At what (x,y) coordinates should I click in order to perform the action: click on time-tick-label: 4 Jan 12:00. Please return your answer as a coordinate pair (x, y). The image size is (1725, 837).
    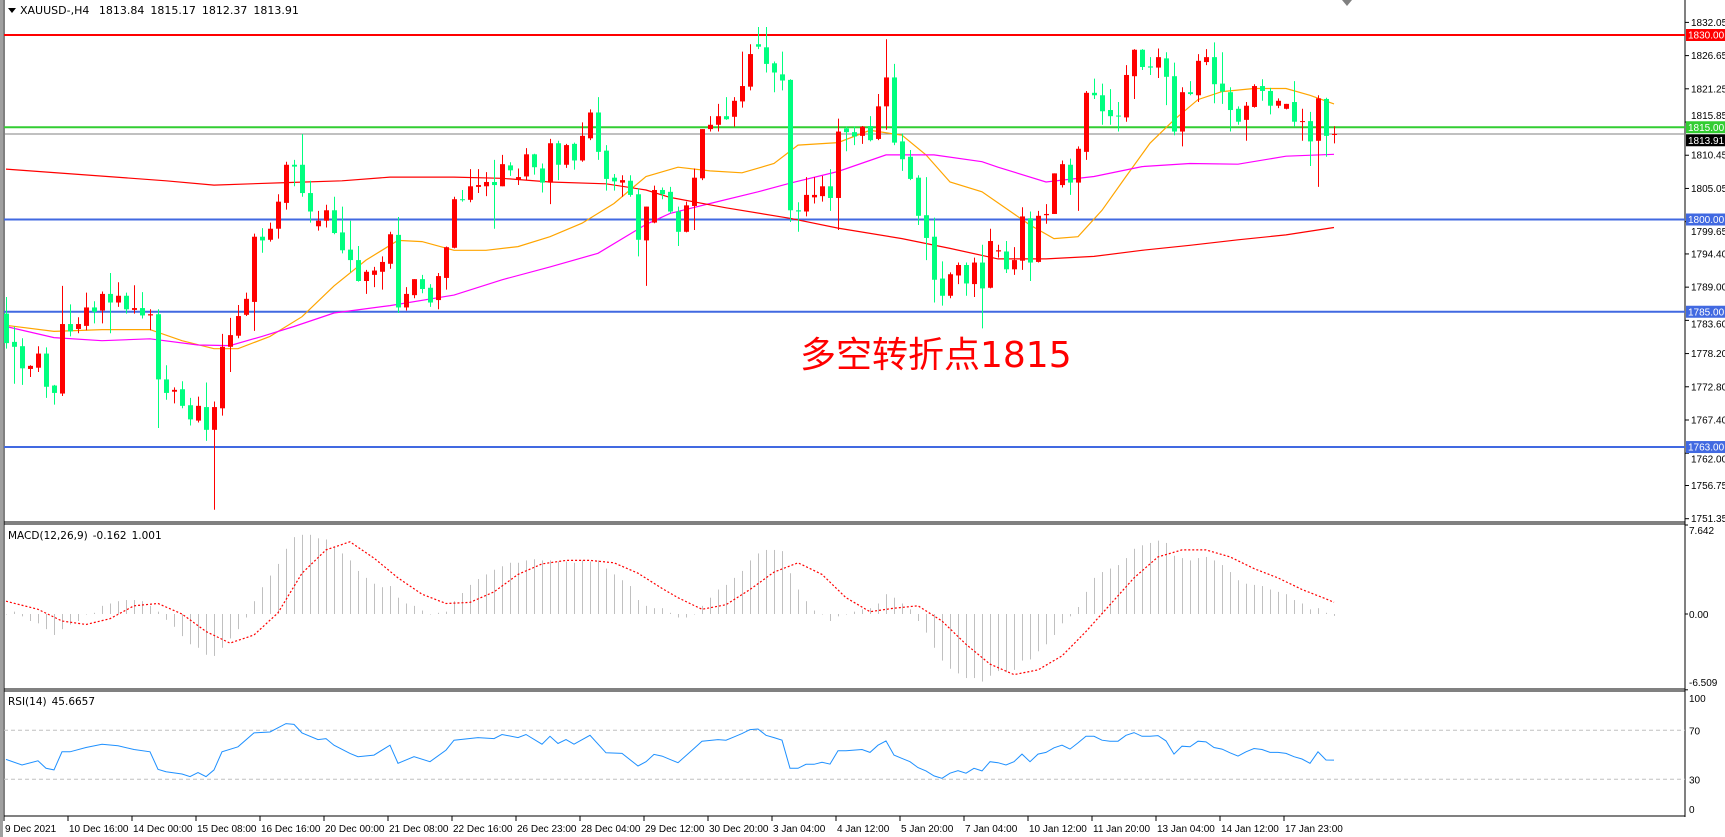
    Looking at the image, I should click on (863, 829).